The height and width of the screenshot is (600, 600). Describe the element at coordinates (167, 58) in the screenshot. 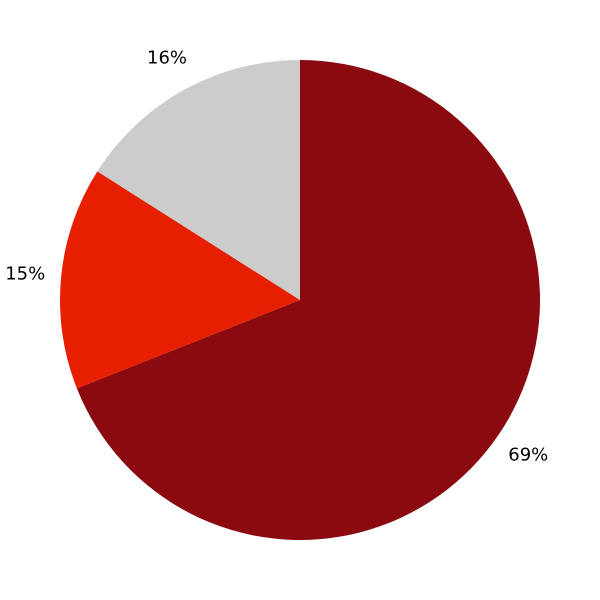

I see `pie-slice-label-2: 16%` at that location.